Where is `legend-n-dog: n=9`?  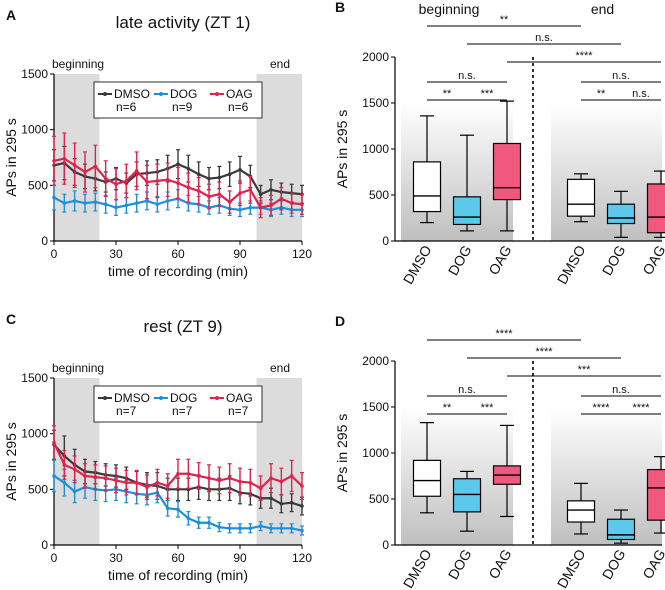
legend-n-dog: n=9 is located at coordinates (182, 107).